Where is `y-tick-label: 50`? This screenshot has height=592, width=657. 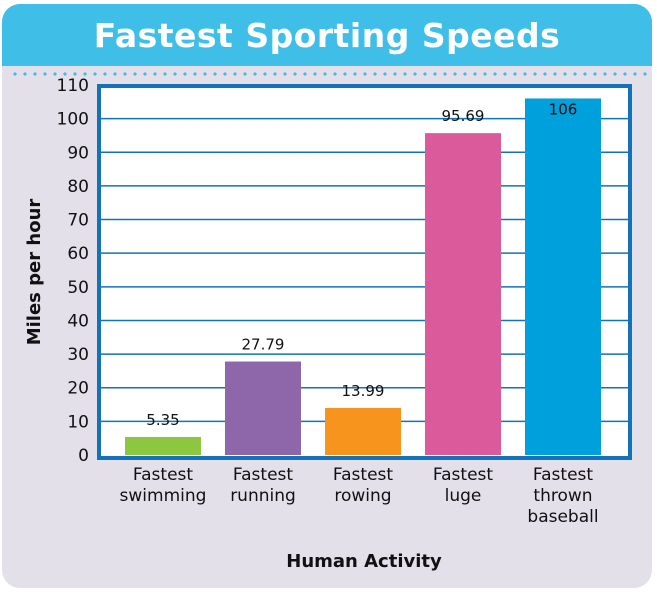
y-tick-label: 50 is located at coordinates (78, 288).